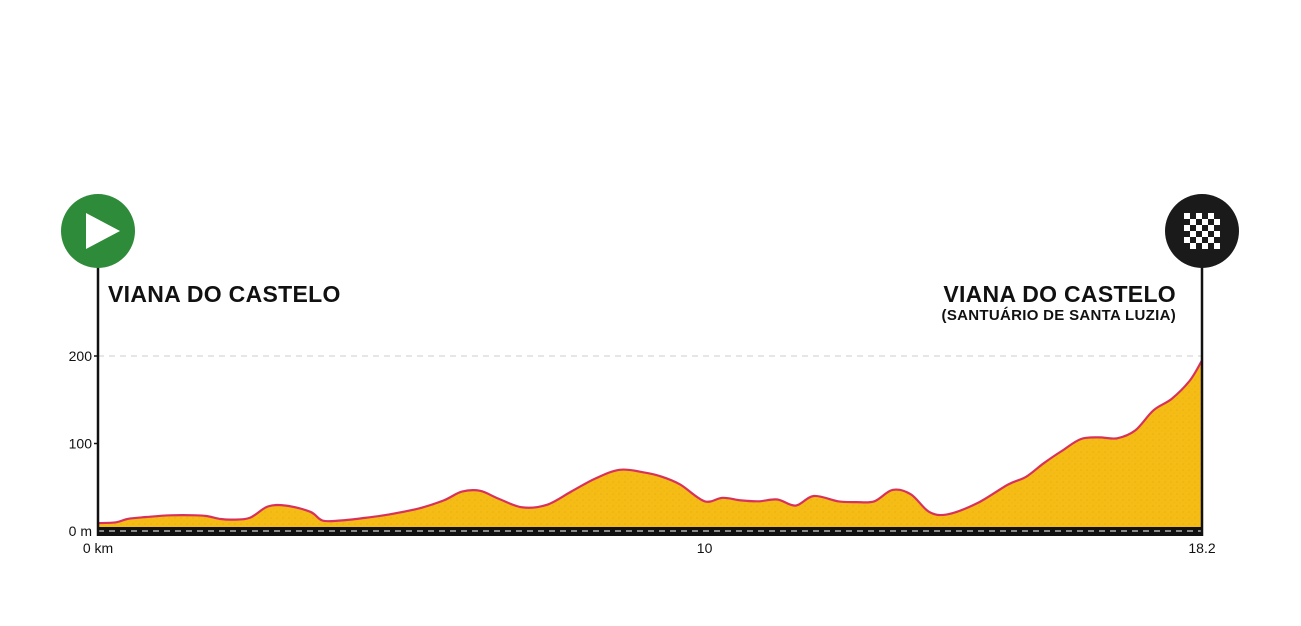 This screenshot has height=626, width=1301. What do you see at coordinates (81, 356) in the screenshot?
I see `y-tick-label: 200` at bounding box center [81, 356].